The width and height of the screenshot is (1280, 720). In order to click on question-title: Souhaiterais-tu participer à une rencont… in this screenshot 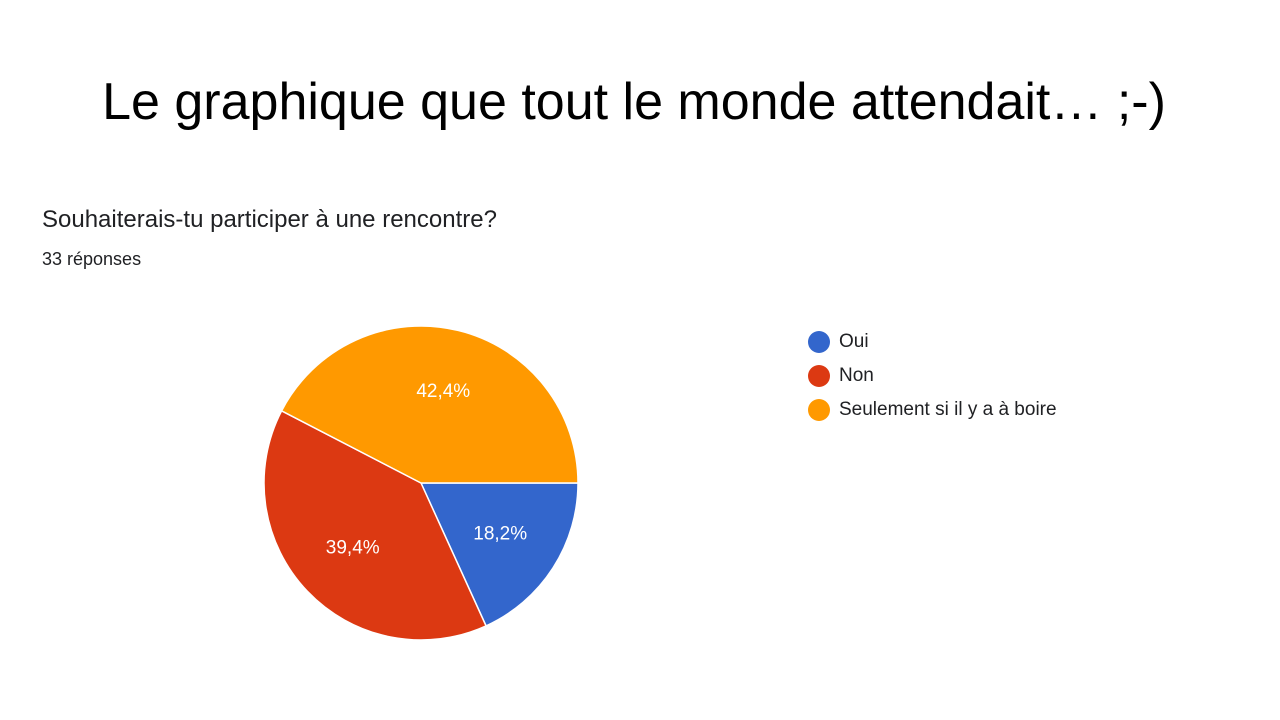, I will do `click(269, 219)`.